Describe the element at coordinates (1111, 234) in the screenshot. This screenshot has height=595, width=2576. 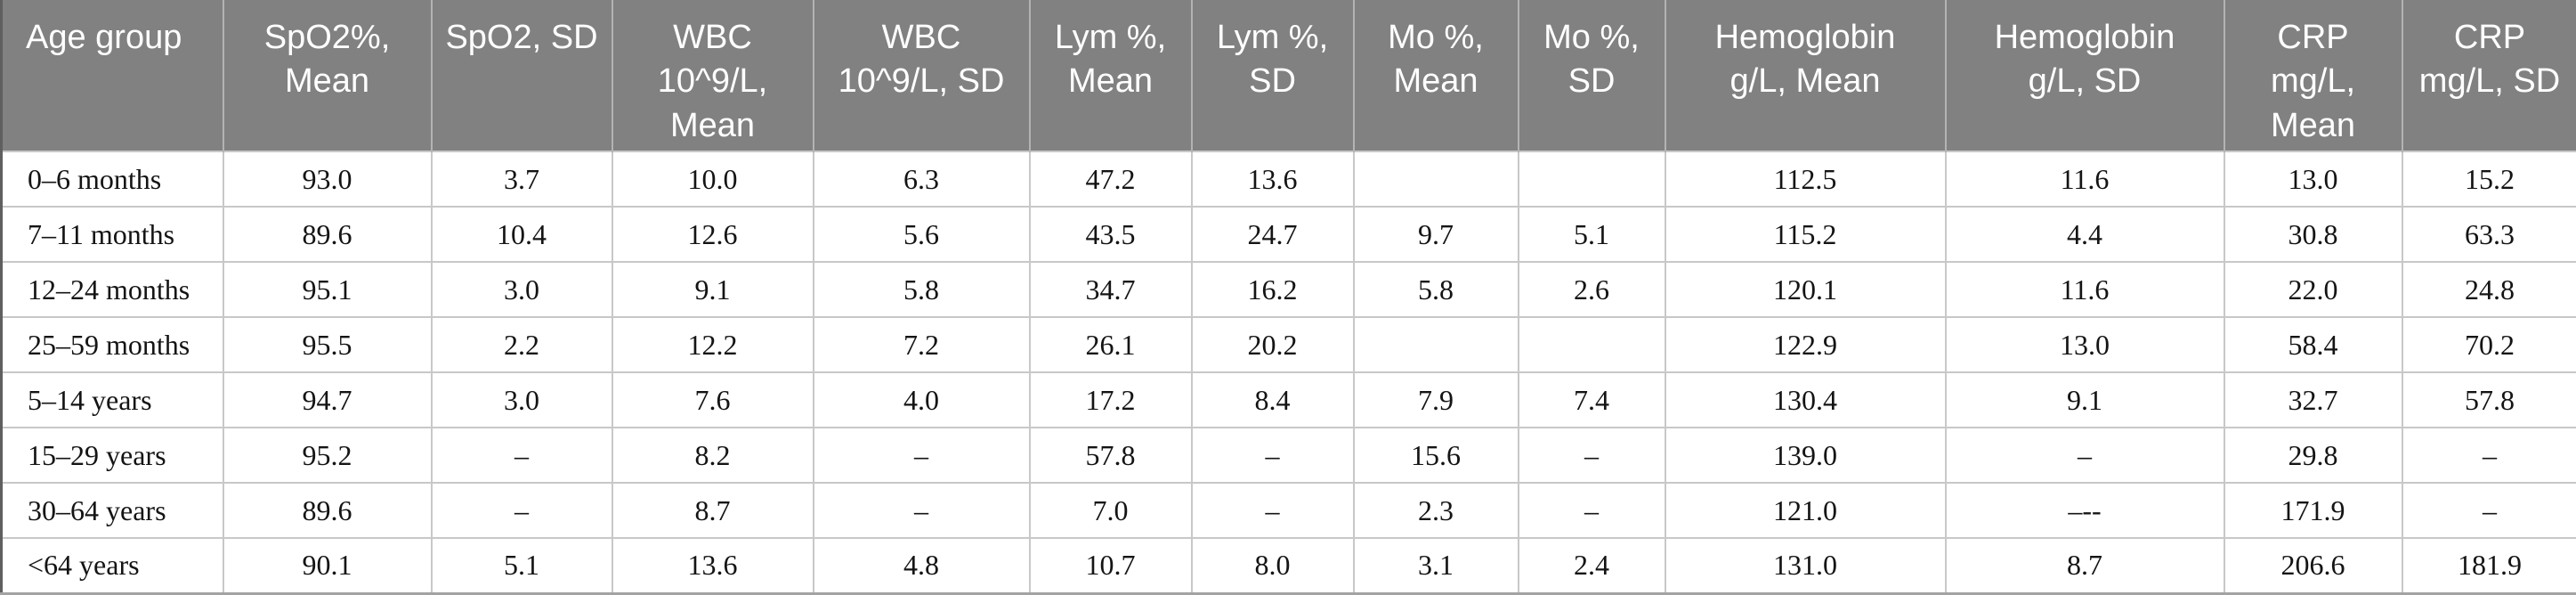
I see `cell: 43.5` at that location.